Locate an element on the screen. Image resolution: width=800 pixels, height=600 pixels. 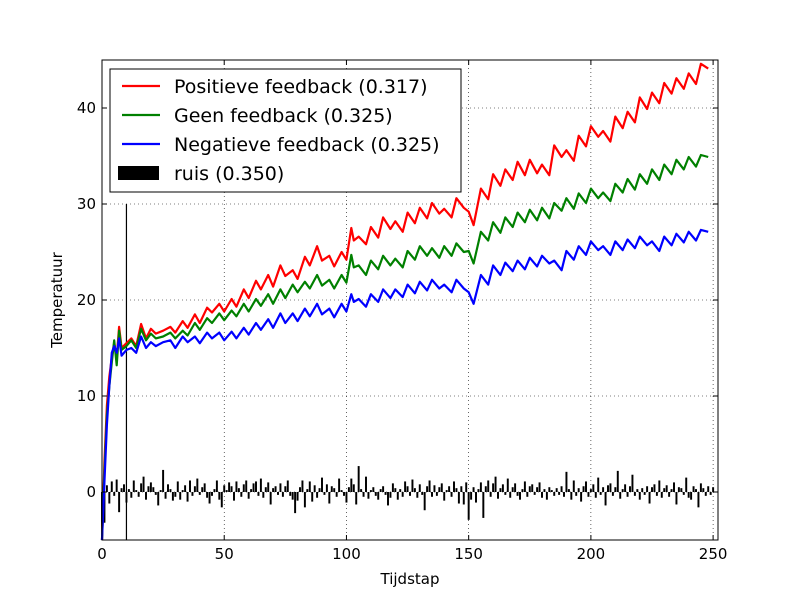
x-axis-label: Tijdstap is located at coordinates (410, 579).